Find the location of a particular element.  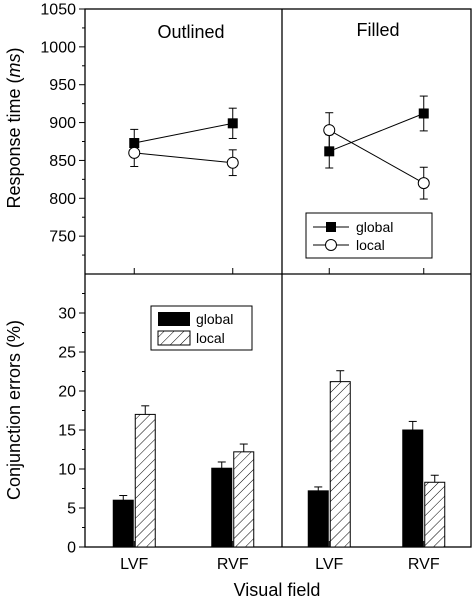

y-ticks-top: 750 800 850 900 950 1000 1050 is located at coordinates (62, 129).